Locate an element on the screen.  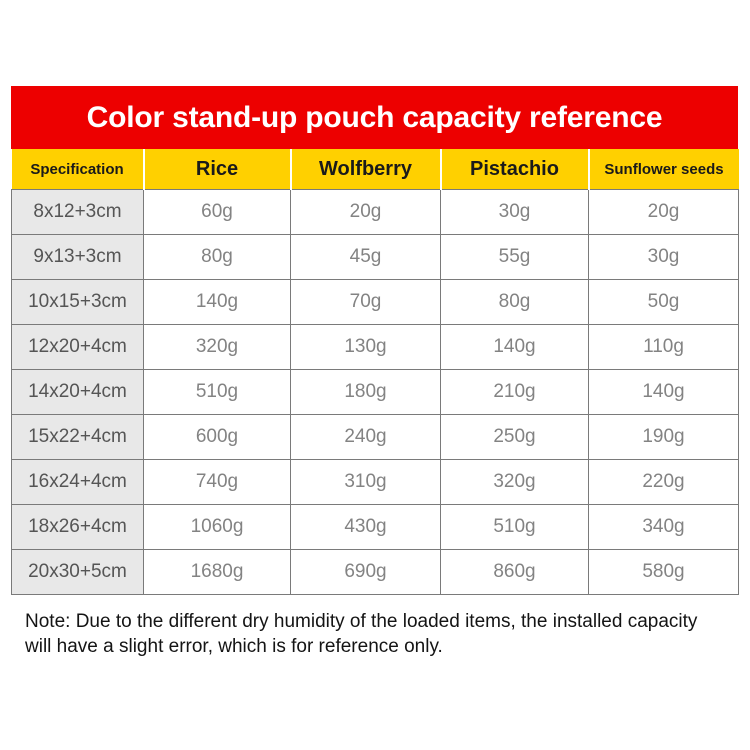
cell-sunflower: 190g is located at coordinates (663, 437).